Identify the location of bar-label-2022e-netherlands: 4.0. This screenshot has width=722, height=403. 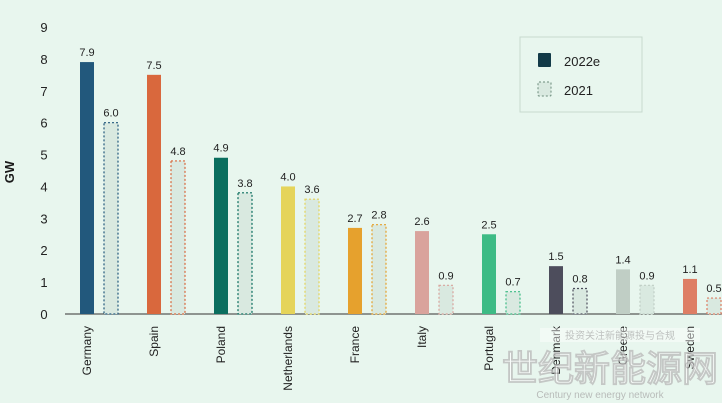
(287, 177).